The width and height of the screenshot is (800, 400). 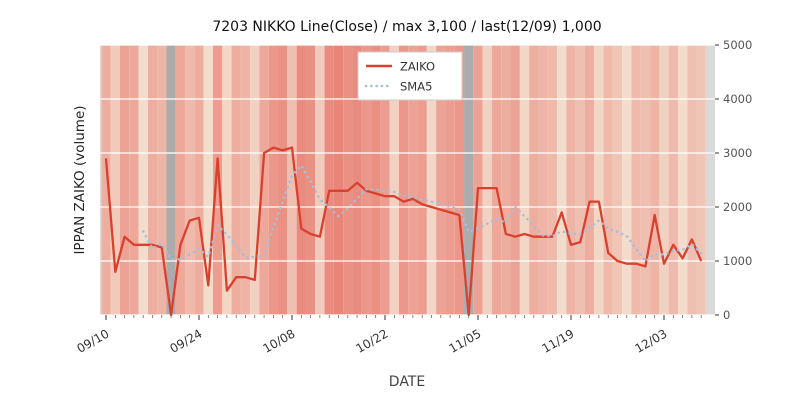 I want to click on x-tick-label: 12/03, so click(x=651, y=340).